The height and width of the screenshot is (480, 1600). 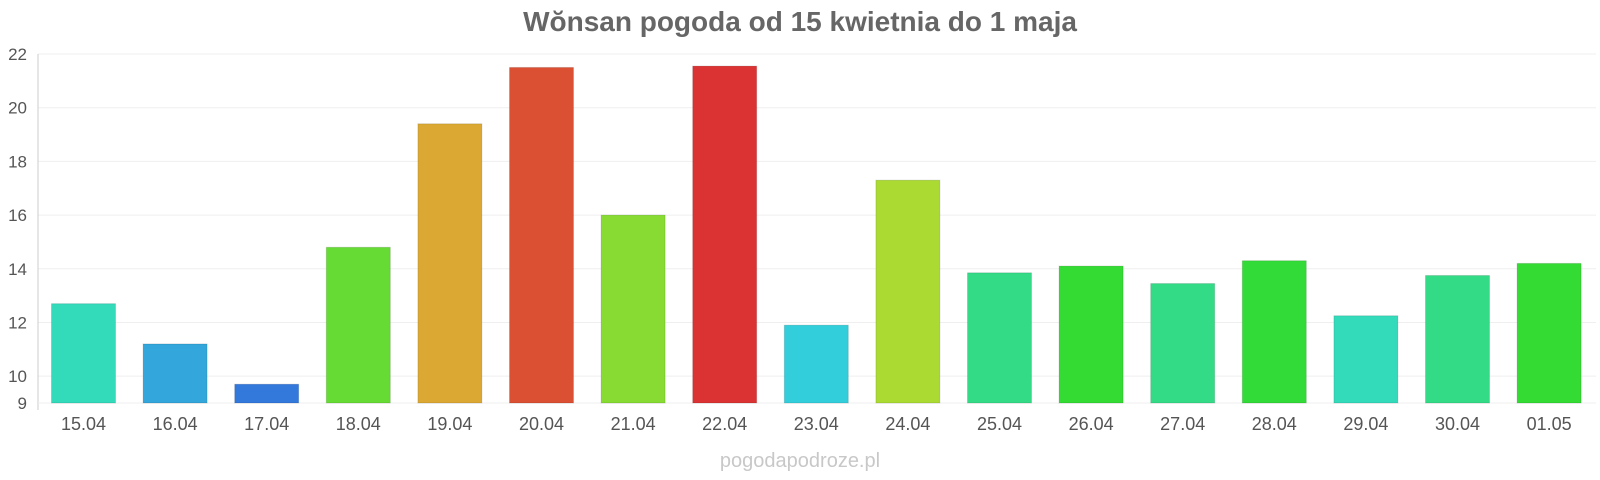 I want to click on y-tick-label: 14, so click(x=17, y=269).